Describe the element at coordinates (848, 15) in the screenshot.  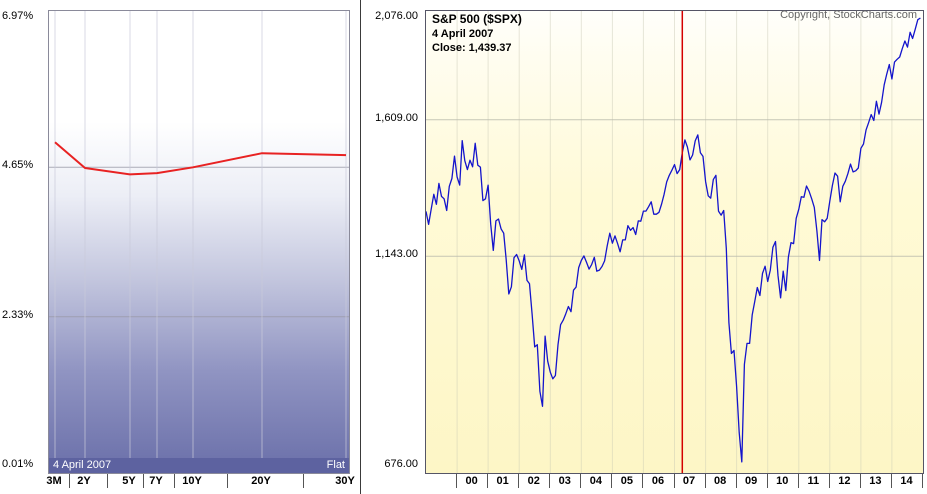
I see `copyright-label: Copyright, StockCharts.com` at that location.